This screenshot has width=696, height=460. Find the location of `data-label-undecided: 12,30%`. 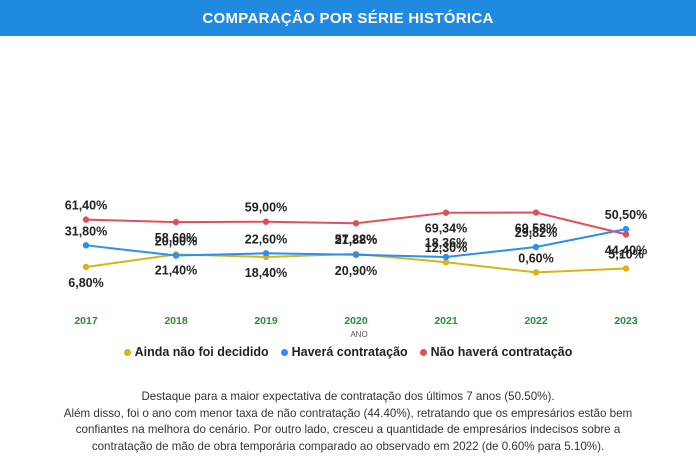

data-label-undecided: 12,30% is located at coordinates (446, 248).